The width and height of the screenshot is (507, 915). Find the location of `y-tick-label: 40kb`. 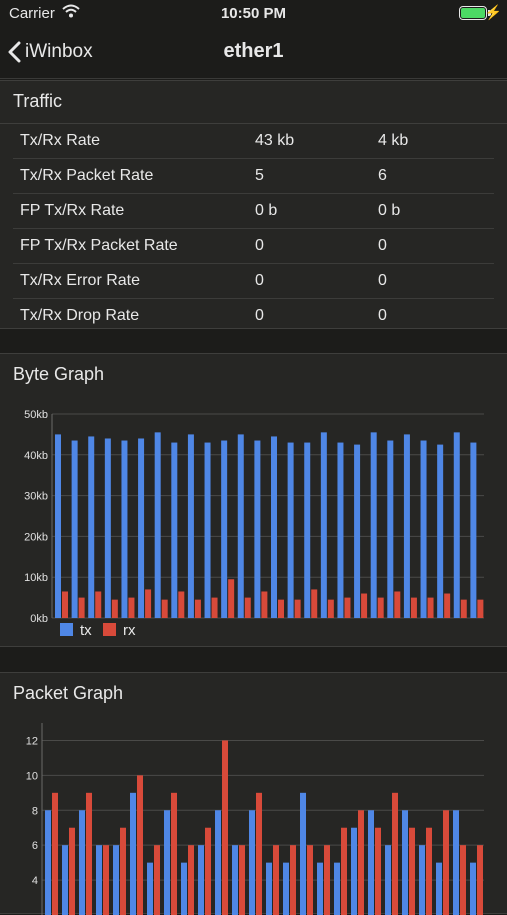

y-tick-label: 40kb is located at coordinates (36, 456).